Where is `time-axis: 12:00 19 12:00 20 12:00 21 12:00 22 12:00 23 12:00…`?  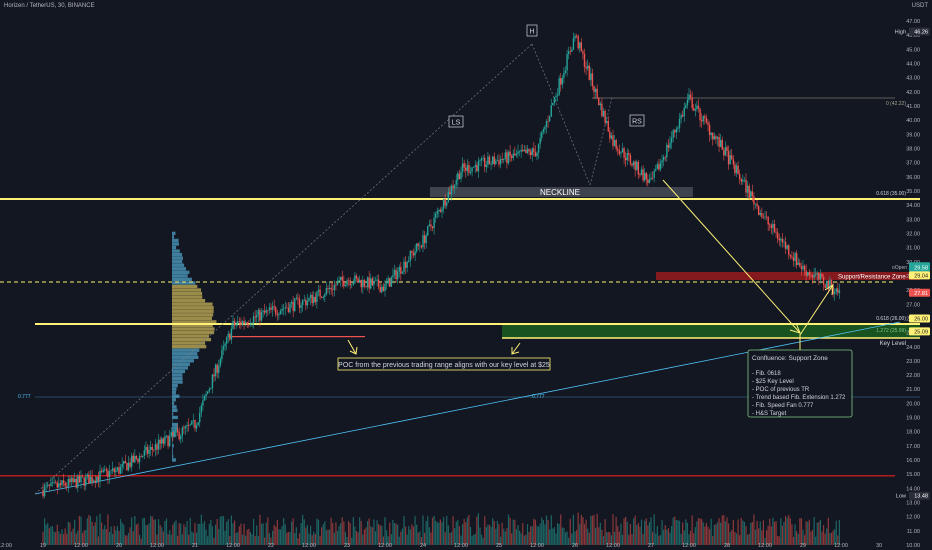 time-axis: 12:00 19 12:00 20 12:00 21 12:00 22 12:00 23 12:00… is located at coordinates (441, 546).